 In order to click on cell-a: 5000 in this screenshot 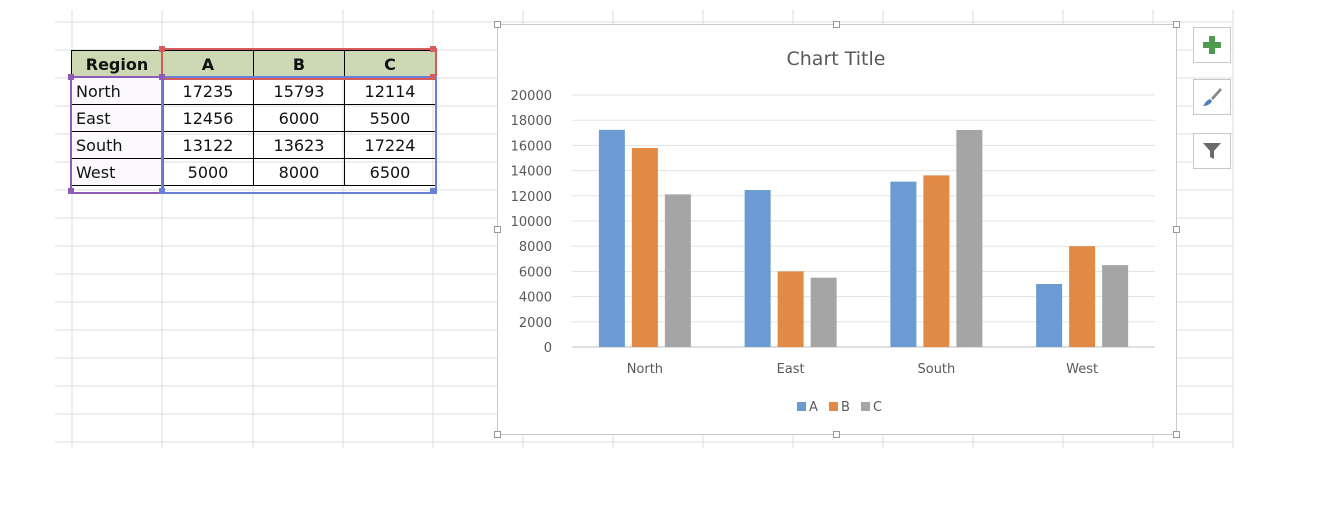, I will do `click(208, 172)`.